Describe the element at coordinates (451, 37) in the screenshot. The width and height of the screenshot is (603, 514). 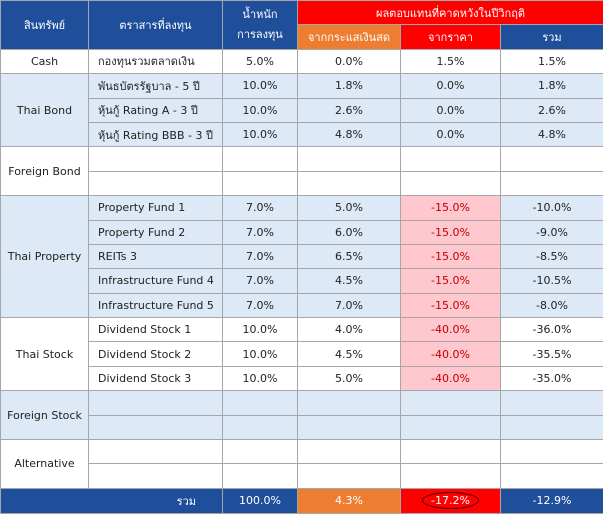
I see `header-cell: จากราคา` at that location.